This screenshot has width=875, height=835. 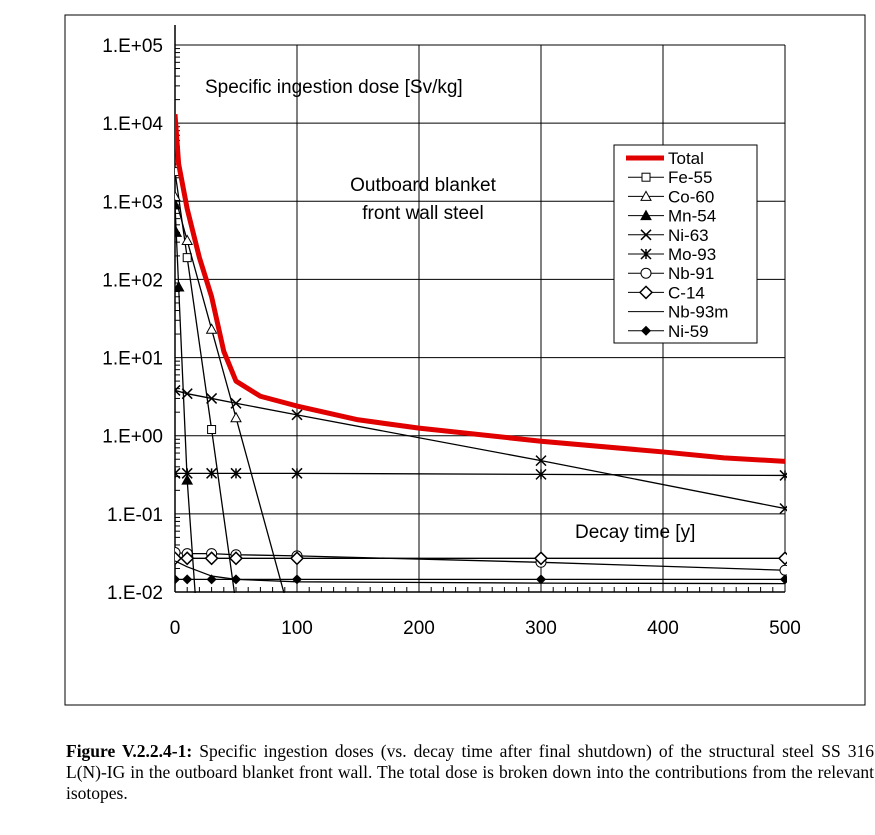 I want to click on x-tick-label: 500, so click(x=785, y=628).